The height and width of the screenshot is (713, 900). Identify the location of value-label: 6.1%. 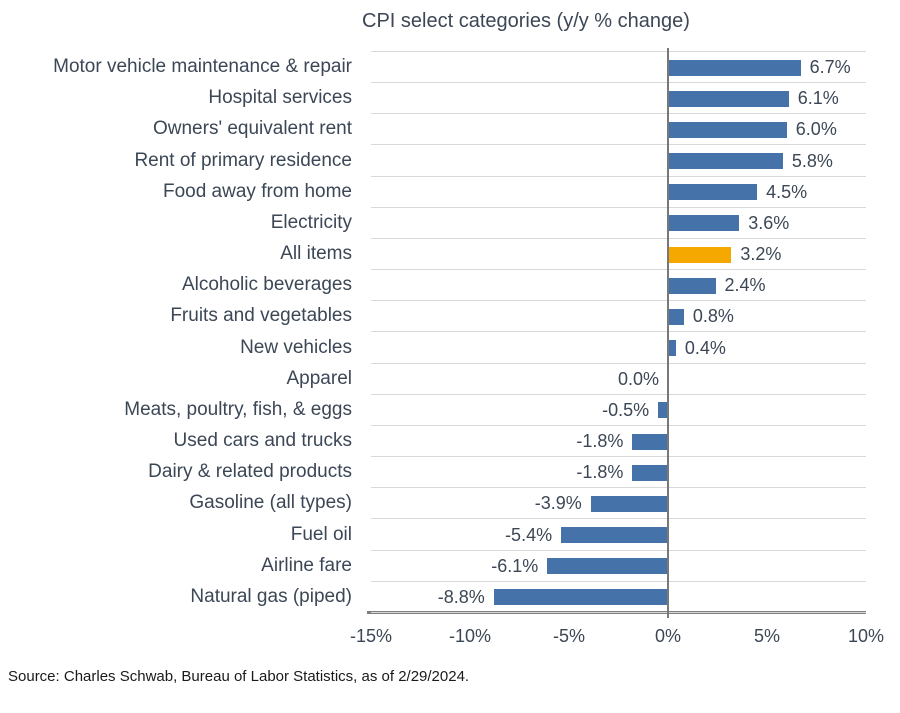
(818, 98).